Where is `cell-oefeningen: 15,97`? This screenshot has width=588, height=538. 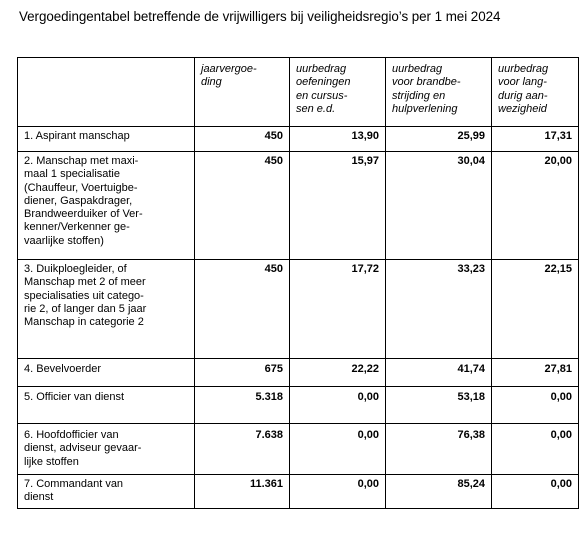
cell-oefeningen: 15,97 is located at coordinates (337, 205).